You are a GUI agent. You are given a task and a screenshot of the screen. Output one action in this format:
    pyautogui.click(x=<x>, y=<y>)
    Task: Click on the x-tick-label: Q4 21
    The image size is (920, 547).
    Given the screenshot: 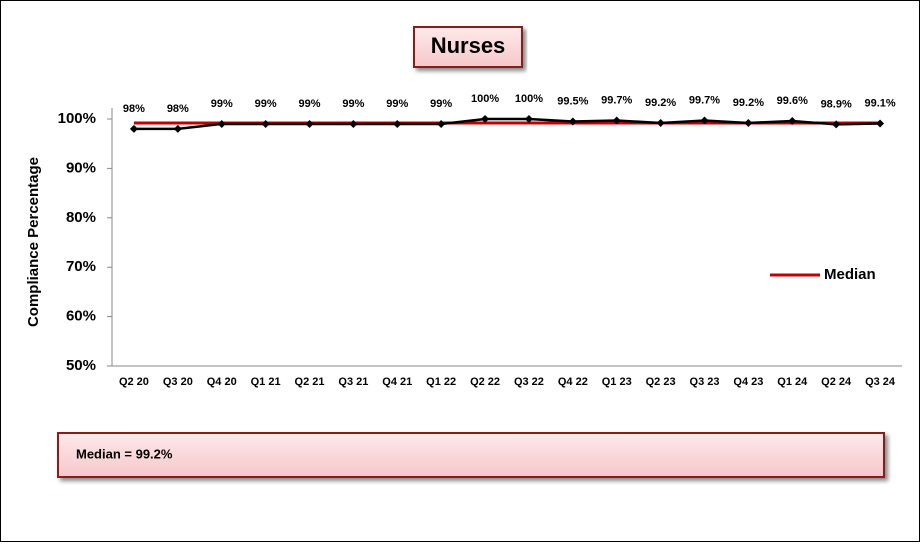 What is the action you would take?
    pyautogui.click(x=397, y=382)
    